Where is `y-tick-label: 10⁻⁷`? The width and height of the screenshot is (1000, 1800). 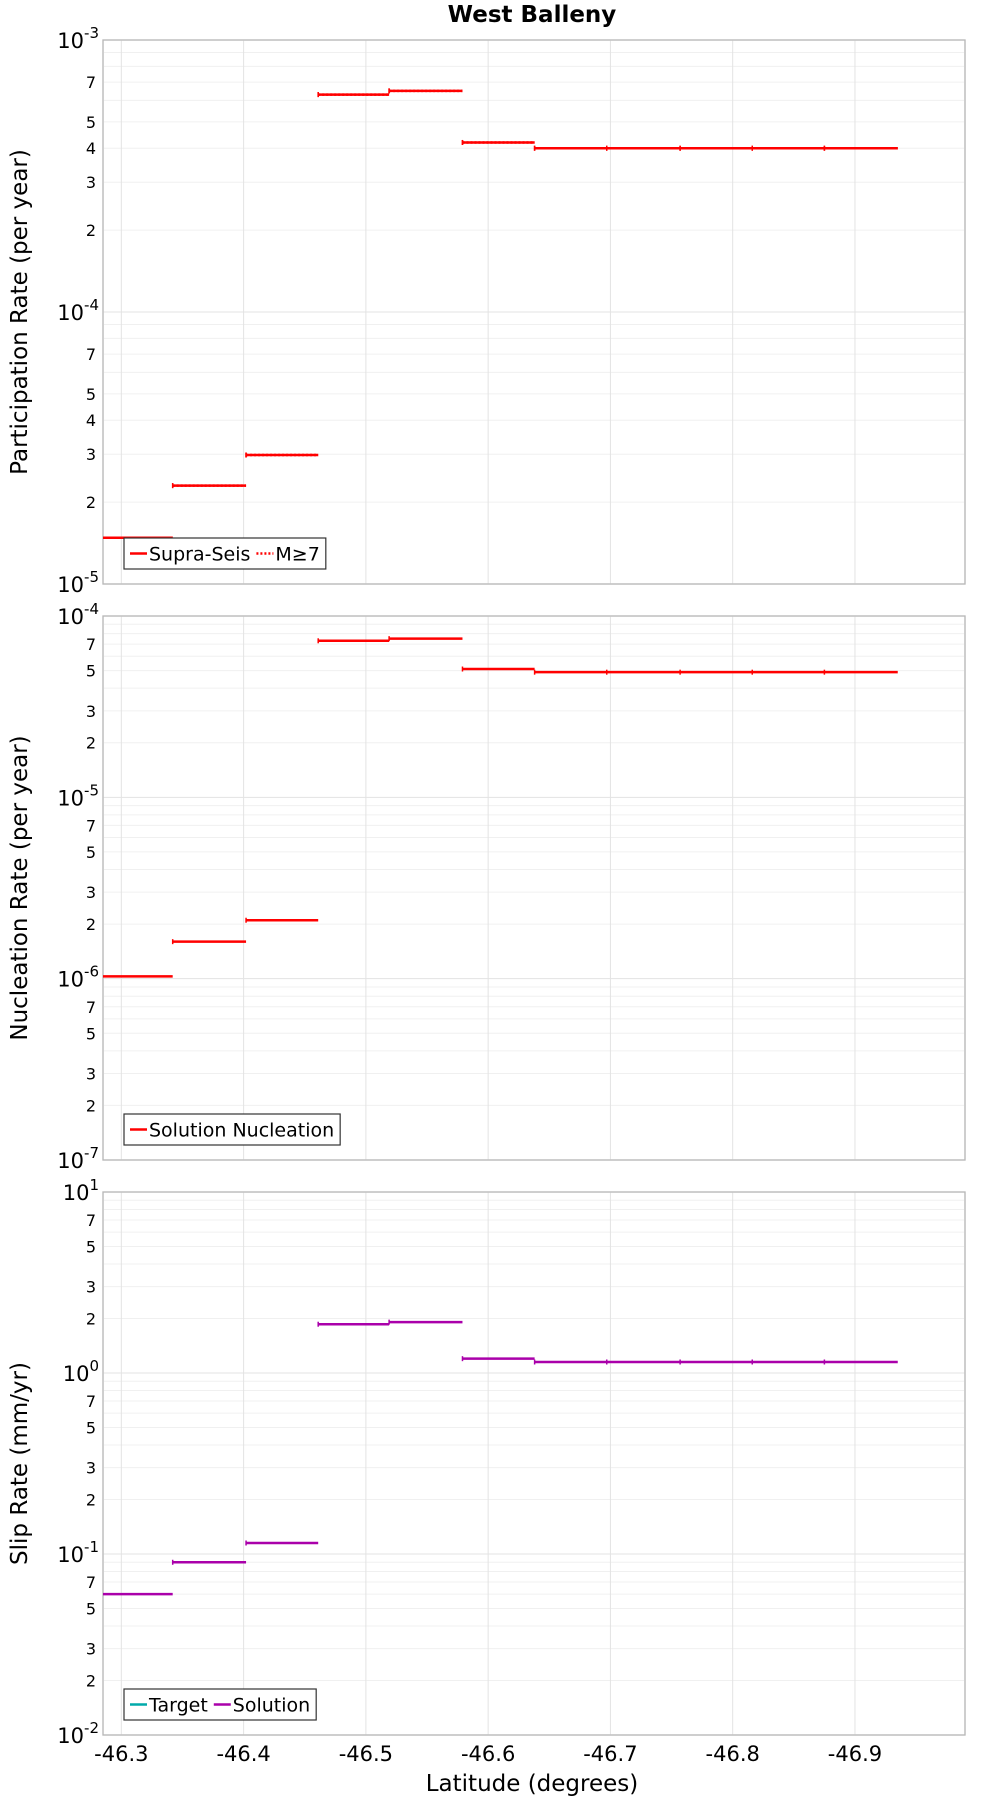 y-tick-label: 10⁻⁷ is located at coordinates (78, 1158).